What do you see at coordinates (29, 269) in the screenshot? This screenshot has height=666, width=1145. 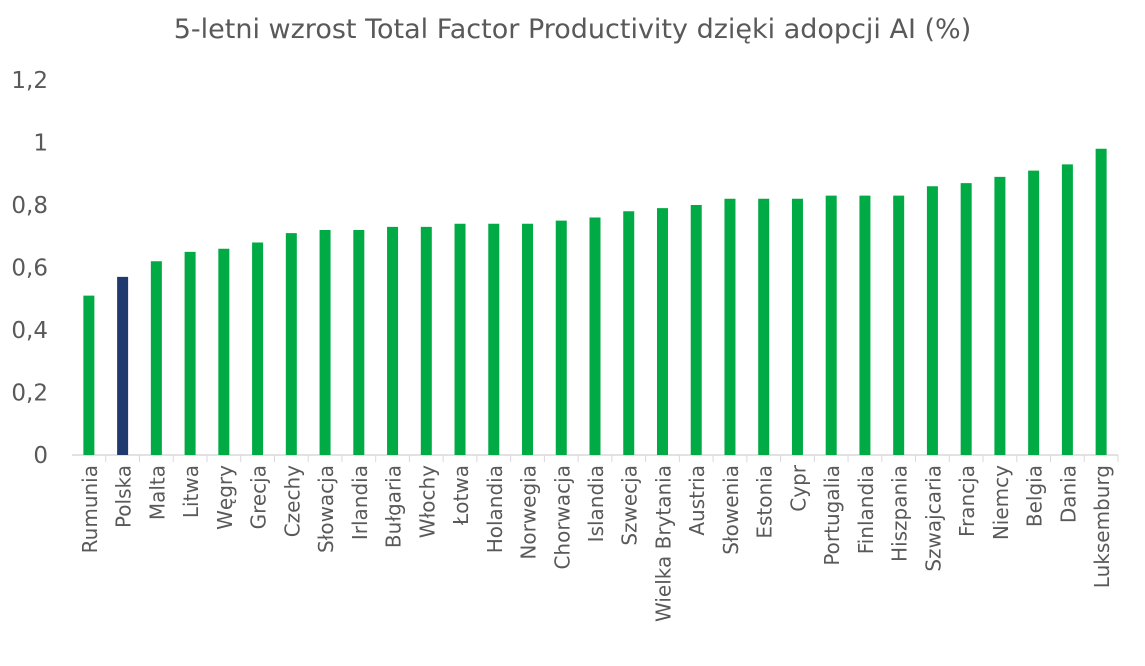 I see `y-tick-label: 0,6` at bounding box center [29, 269].